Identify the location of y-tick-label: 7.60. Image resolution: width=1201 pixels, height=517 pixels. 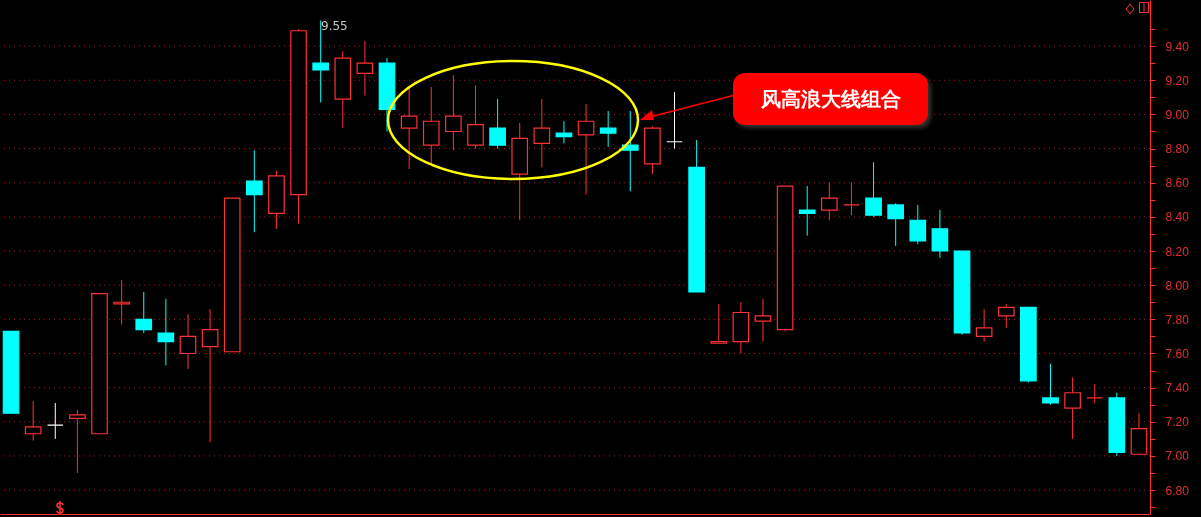
(1177, 353).